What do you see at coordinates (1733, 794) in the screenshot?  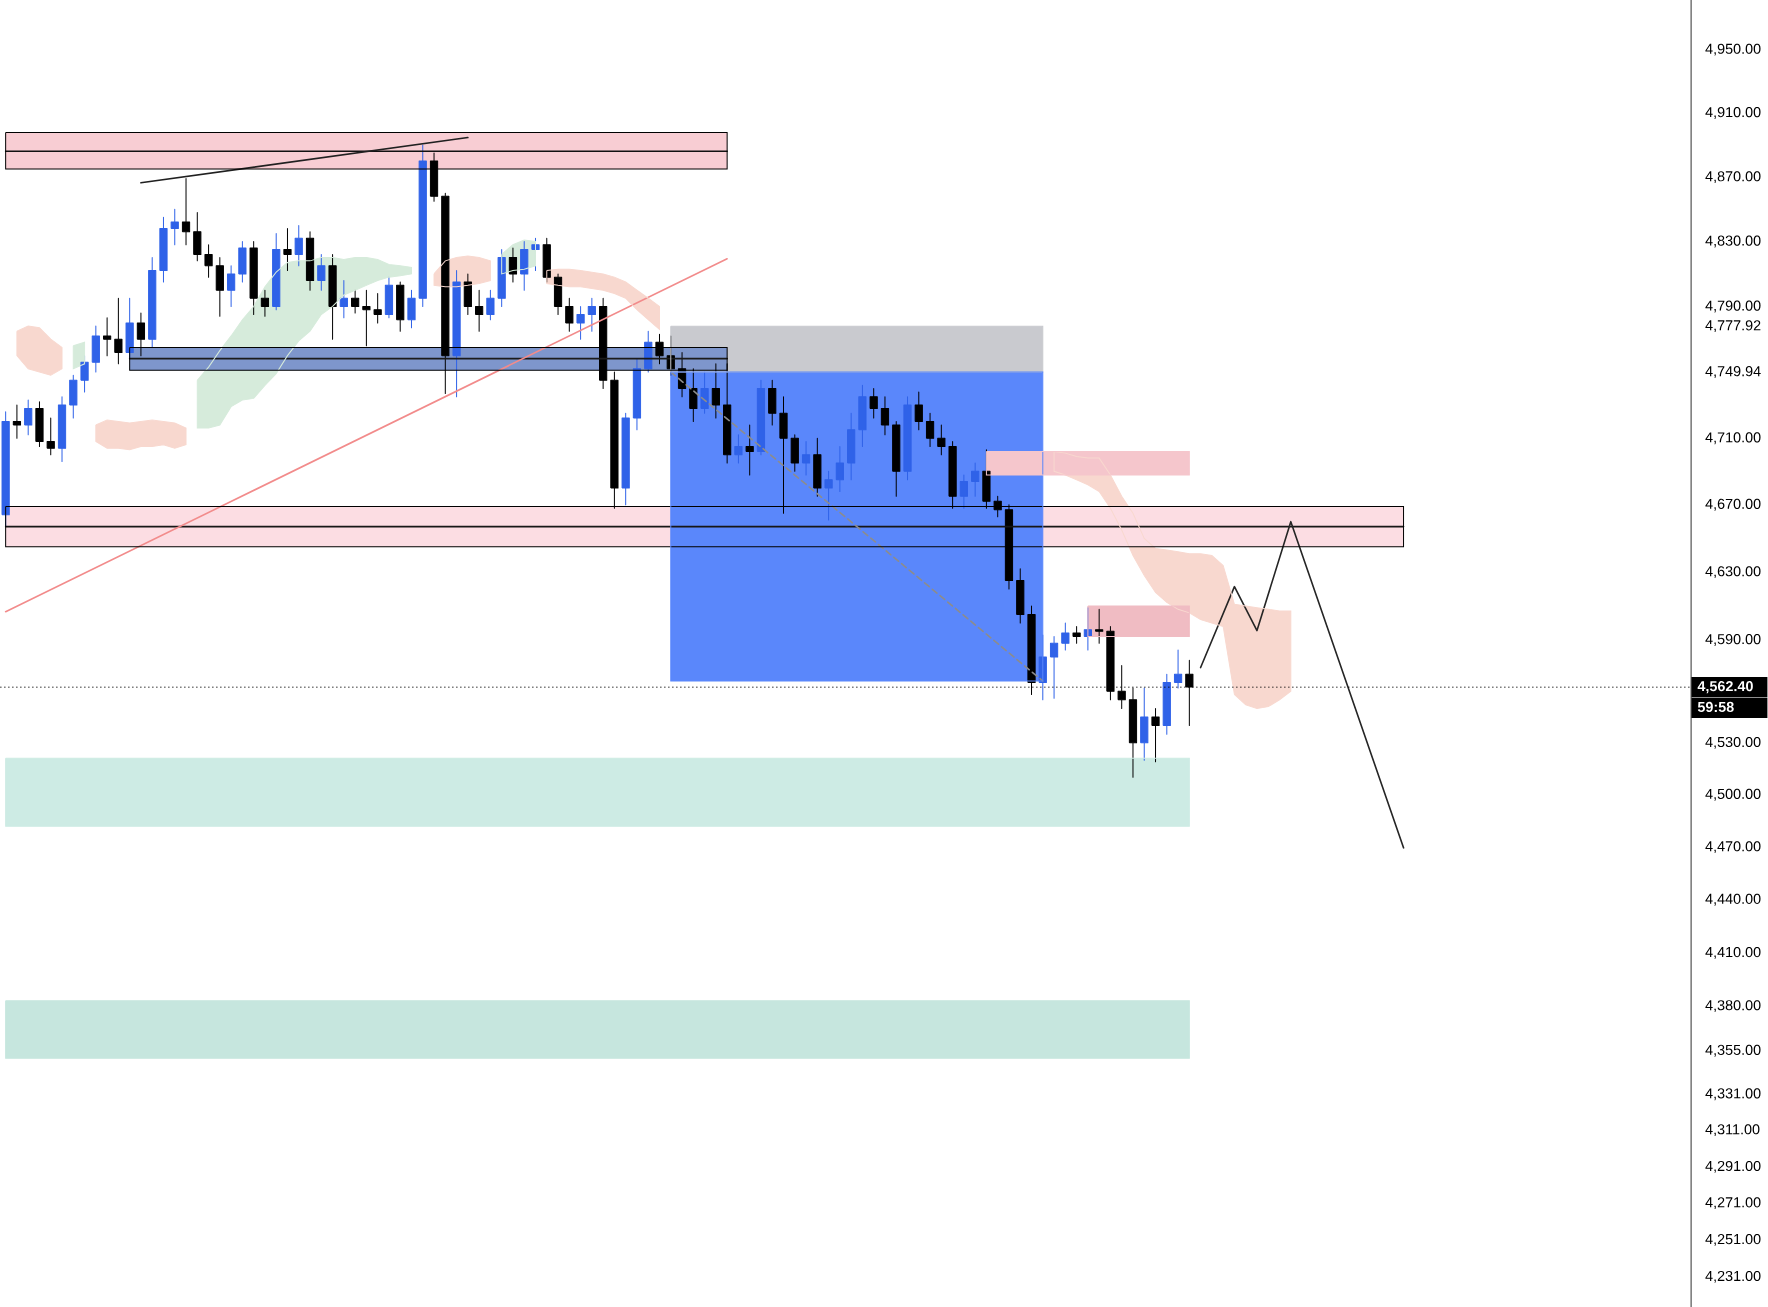 I see `y-tick-label: 4,500.00` at bounding box center [1733, 794].